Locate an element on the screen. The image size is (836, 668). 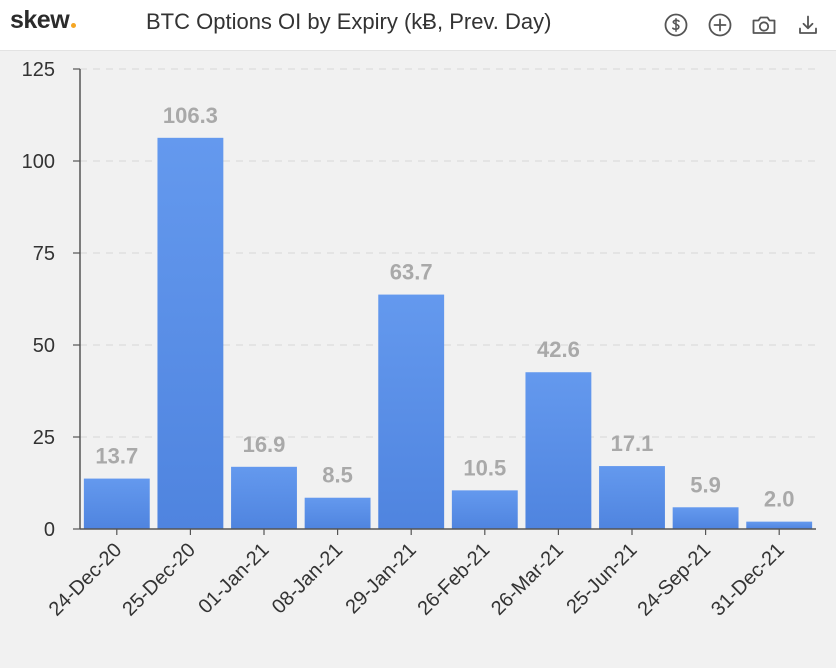
x-tick-label: 26-Mar-21 is located at coordinates (527, 579).